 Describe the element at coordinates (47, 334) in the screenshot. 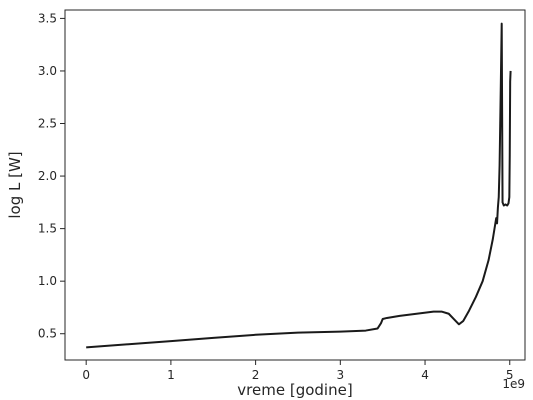

I see `y-tick-label: 0.5` at that location.